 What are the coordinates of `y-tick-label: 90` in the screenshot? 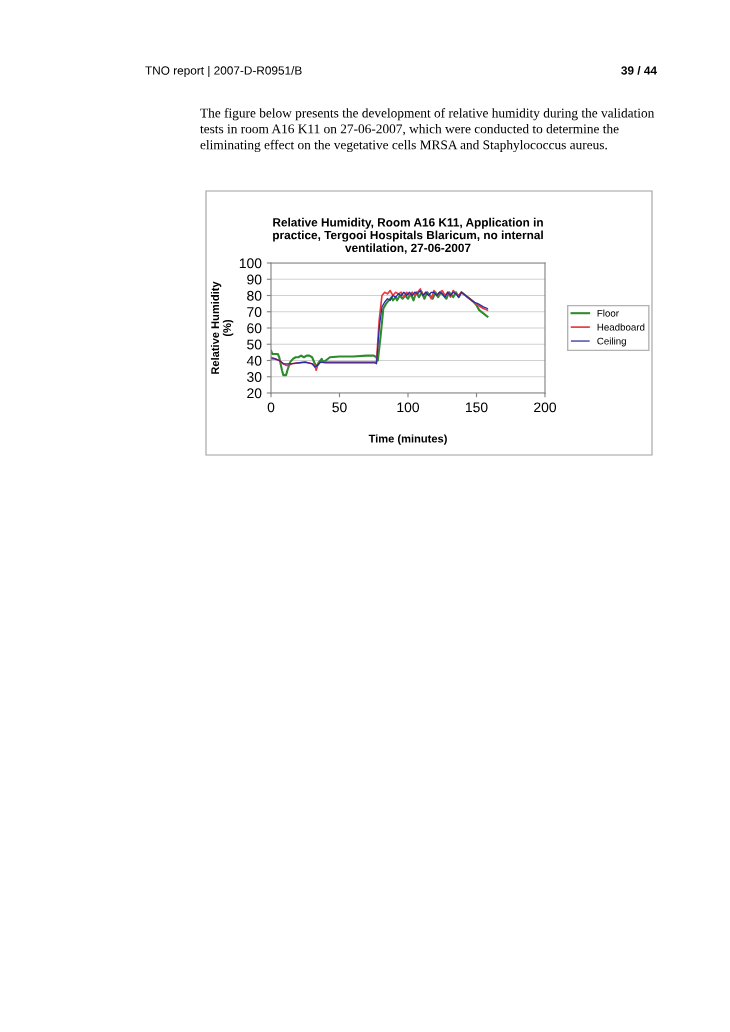 It's located at (254, 279).